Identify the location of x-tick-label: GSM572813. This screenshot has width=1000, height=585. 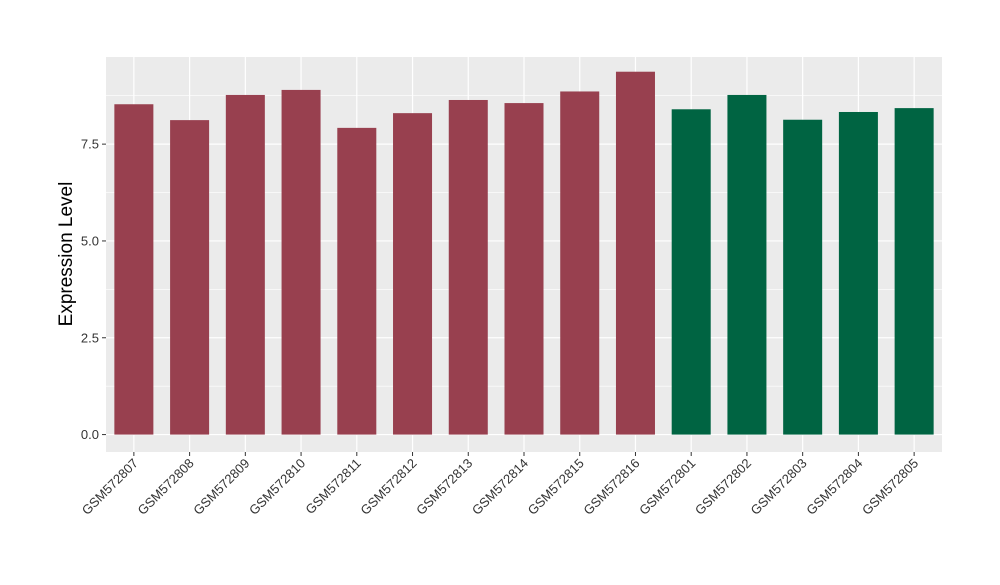
(444, 487).